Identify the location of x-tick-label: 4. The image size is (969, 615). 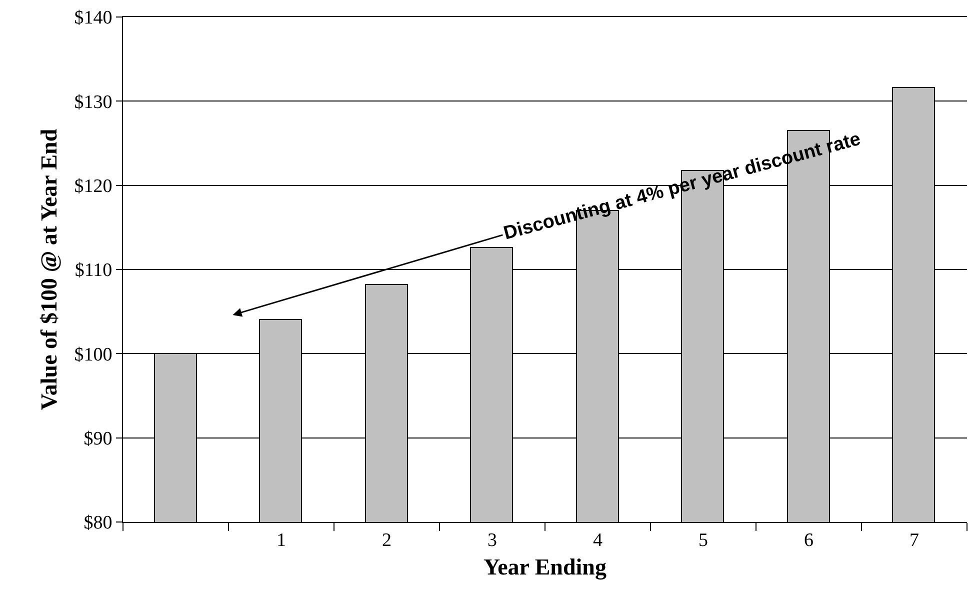
(598, 540).